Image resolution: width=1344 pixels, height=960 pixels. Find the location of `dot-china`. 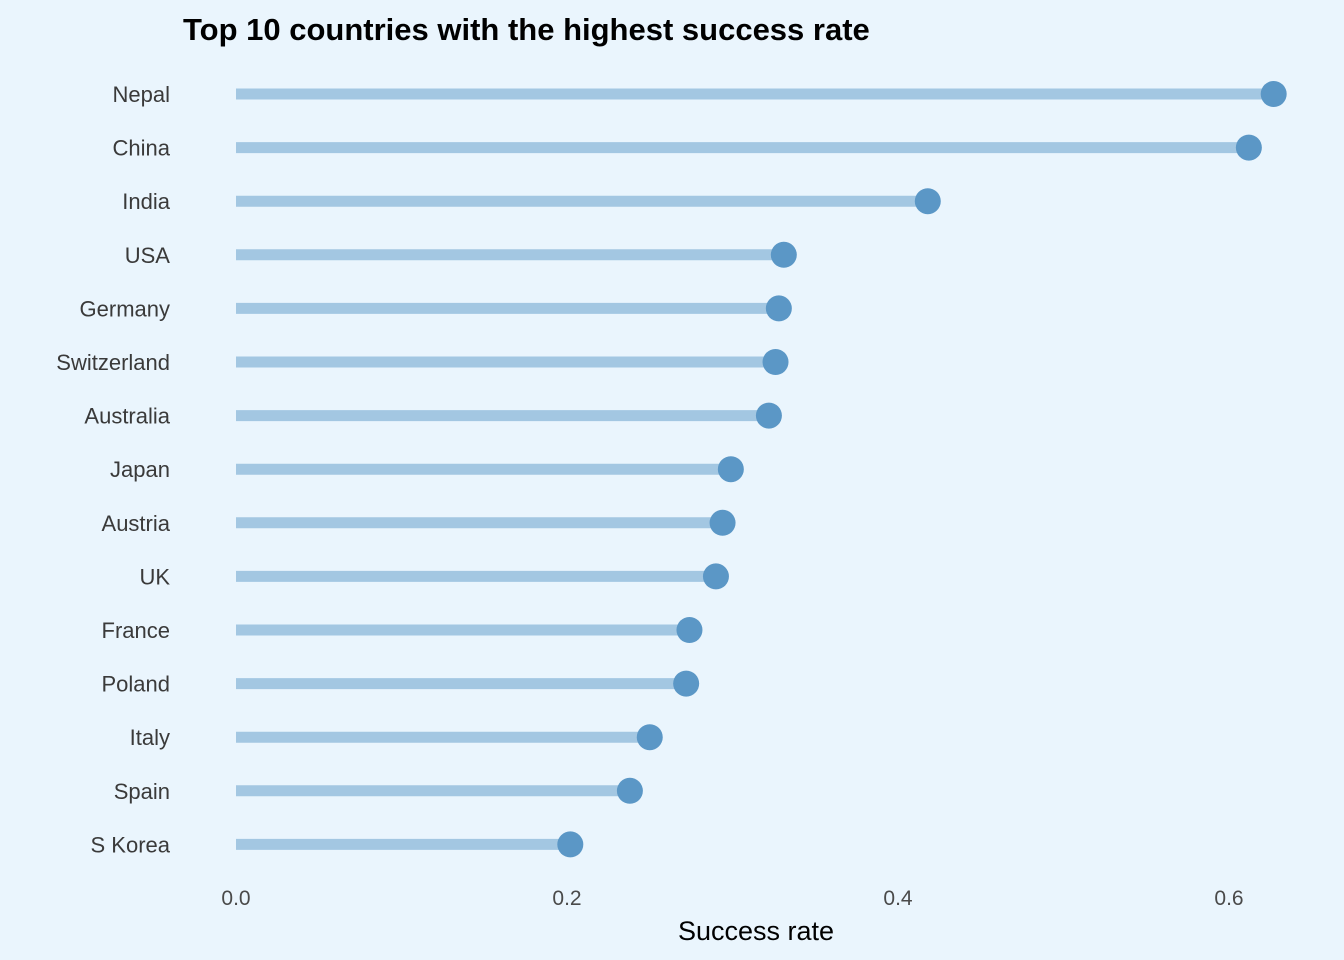

dot-china is located at coordinates (1248, 147).